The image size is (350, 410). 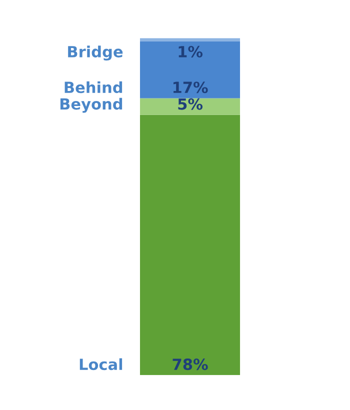 What do you see at coordinates (190, 52) in the screenshot?
I see `data-label: 1%` at bounding box center [190, 52].